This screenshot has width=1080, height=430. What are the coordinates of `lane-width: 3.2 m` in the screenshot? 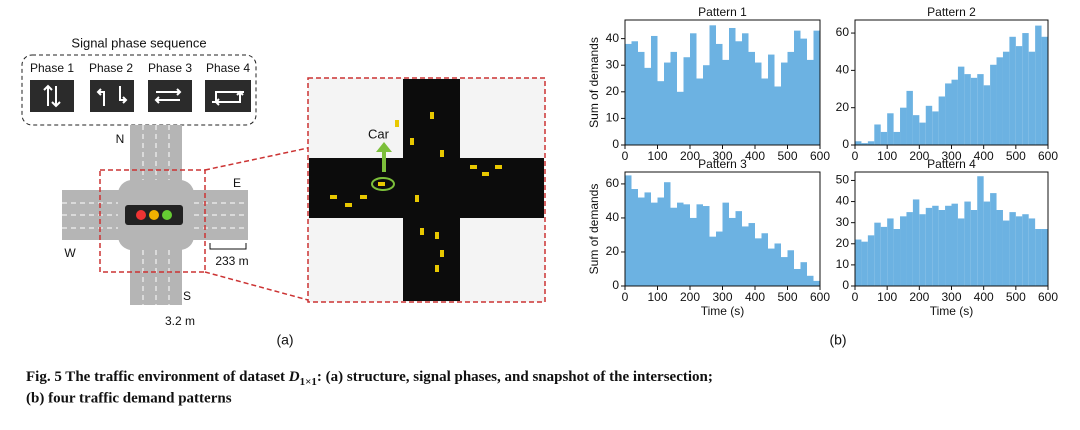 It's located at (180, 321).